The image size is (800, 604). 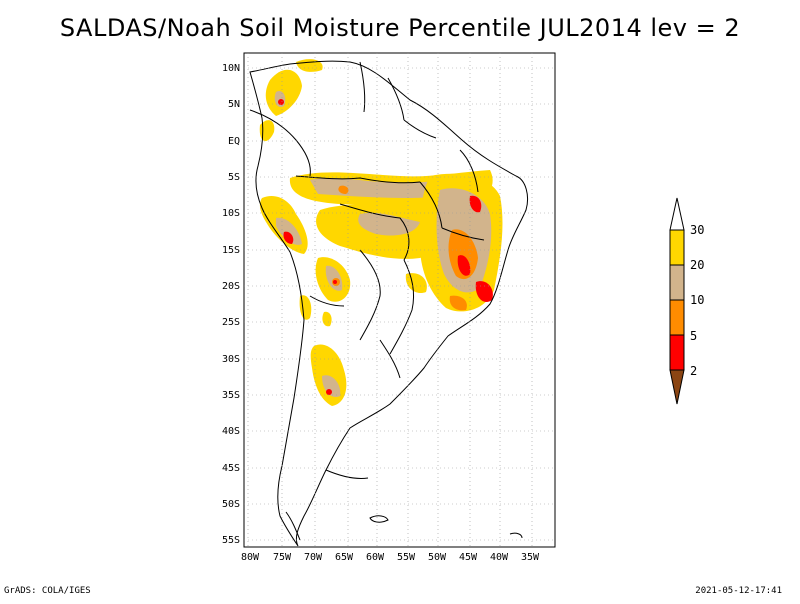 What do you see at coordinates (231, 286) in the screenshot?
I see `lat-tick-20S: 20S` at bounding box center [231, 286].